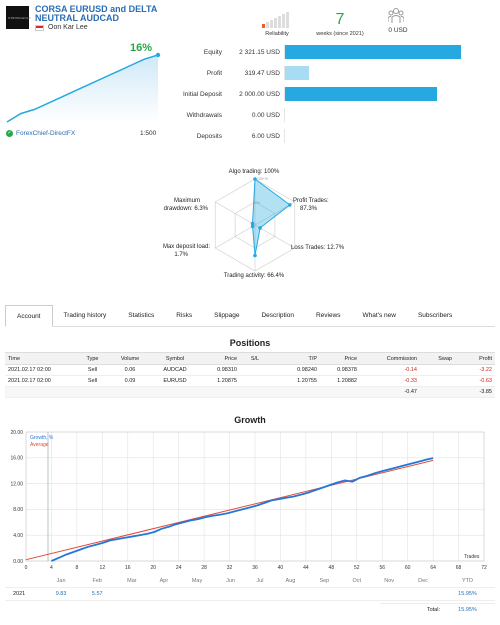  Describe the element at coordinates (26, 568) in the screenshot. I see `x-tick-label: 0` at that location.